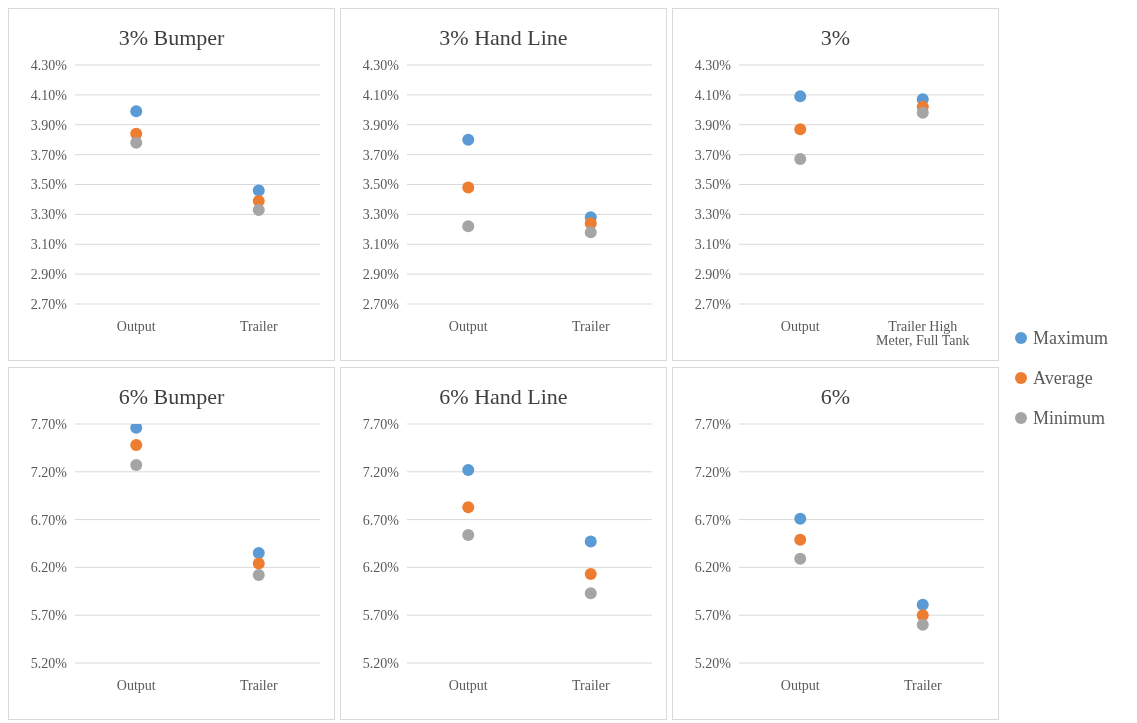 Image resolution: width=1137 pixels, height=723 pixels. What do you see at coordinates (835, 38) in the screenshot?
I see `chart-title: 3%` at bounding box center [835, 38].